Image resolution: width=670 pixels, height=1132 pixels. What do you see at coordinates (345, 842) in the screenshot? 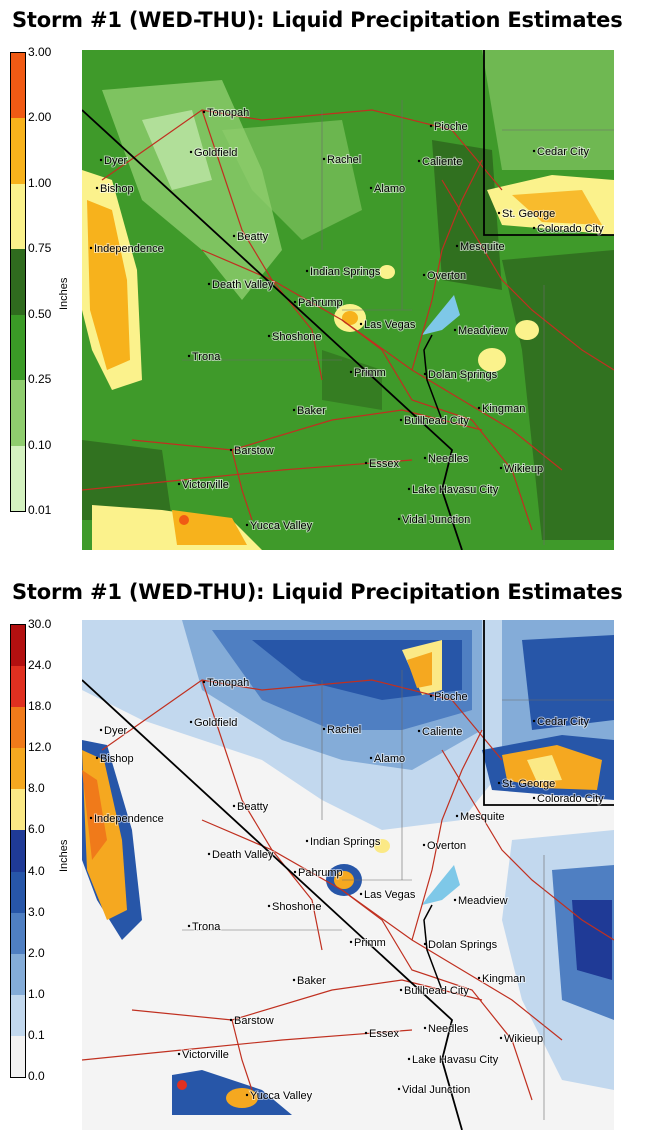
I see `place-label: Indian Springs` at bounding box center [345, 842].